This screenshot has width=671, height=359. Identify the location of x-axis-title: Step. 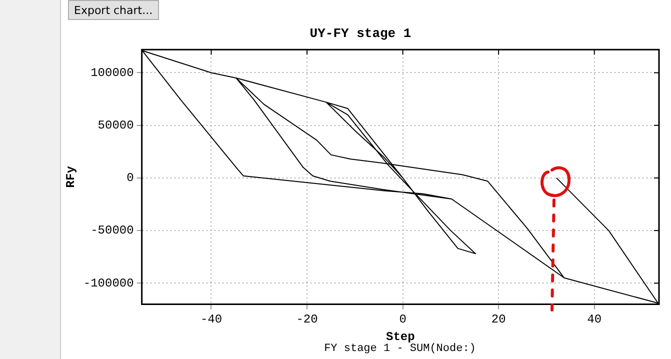
(400, 337).